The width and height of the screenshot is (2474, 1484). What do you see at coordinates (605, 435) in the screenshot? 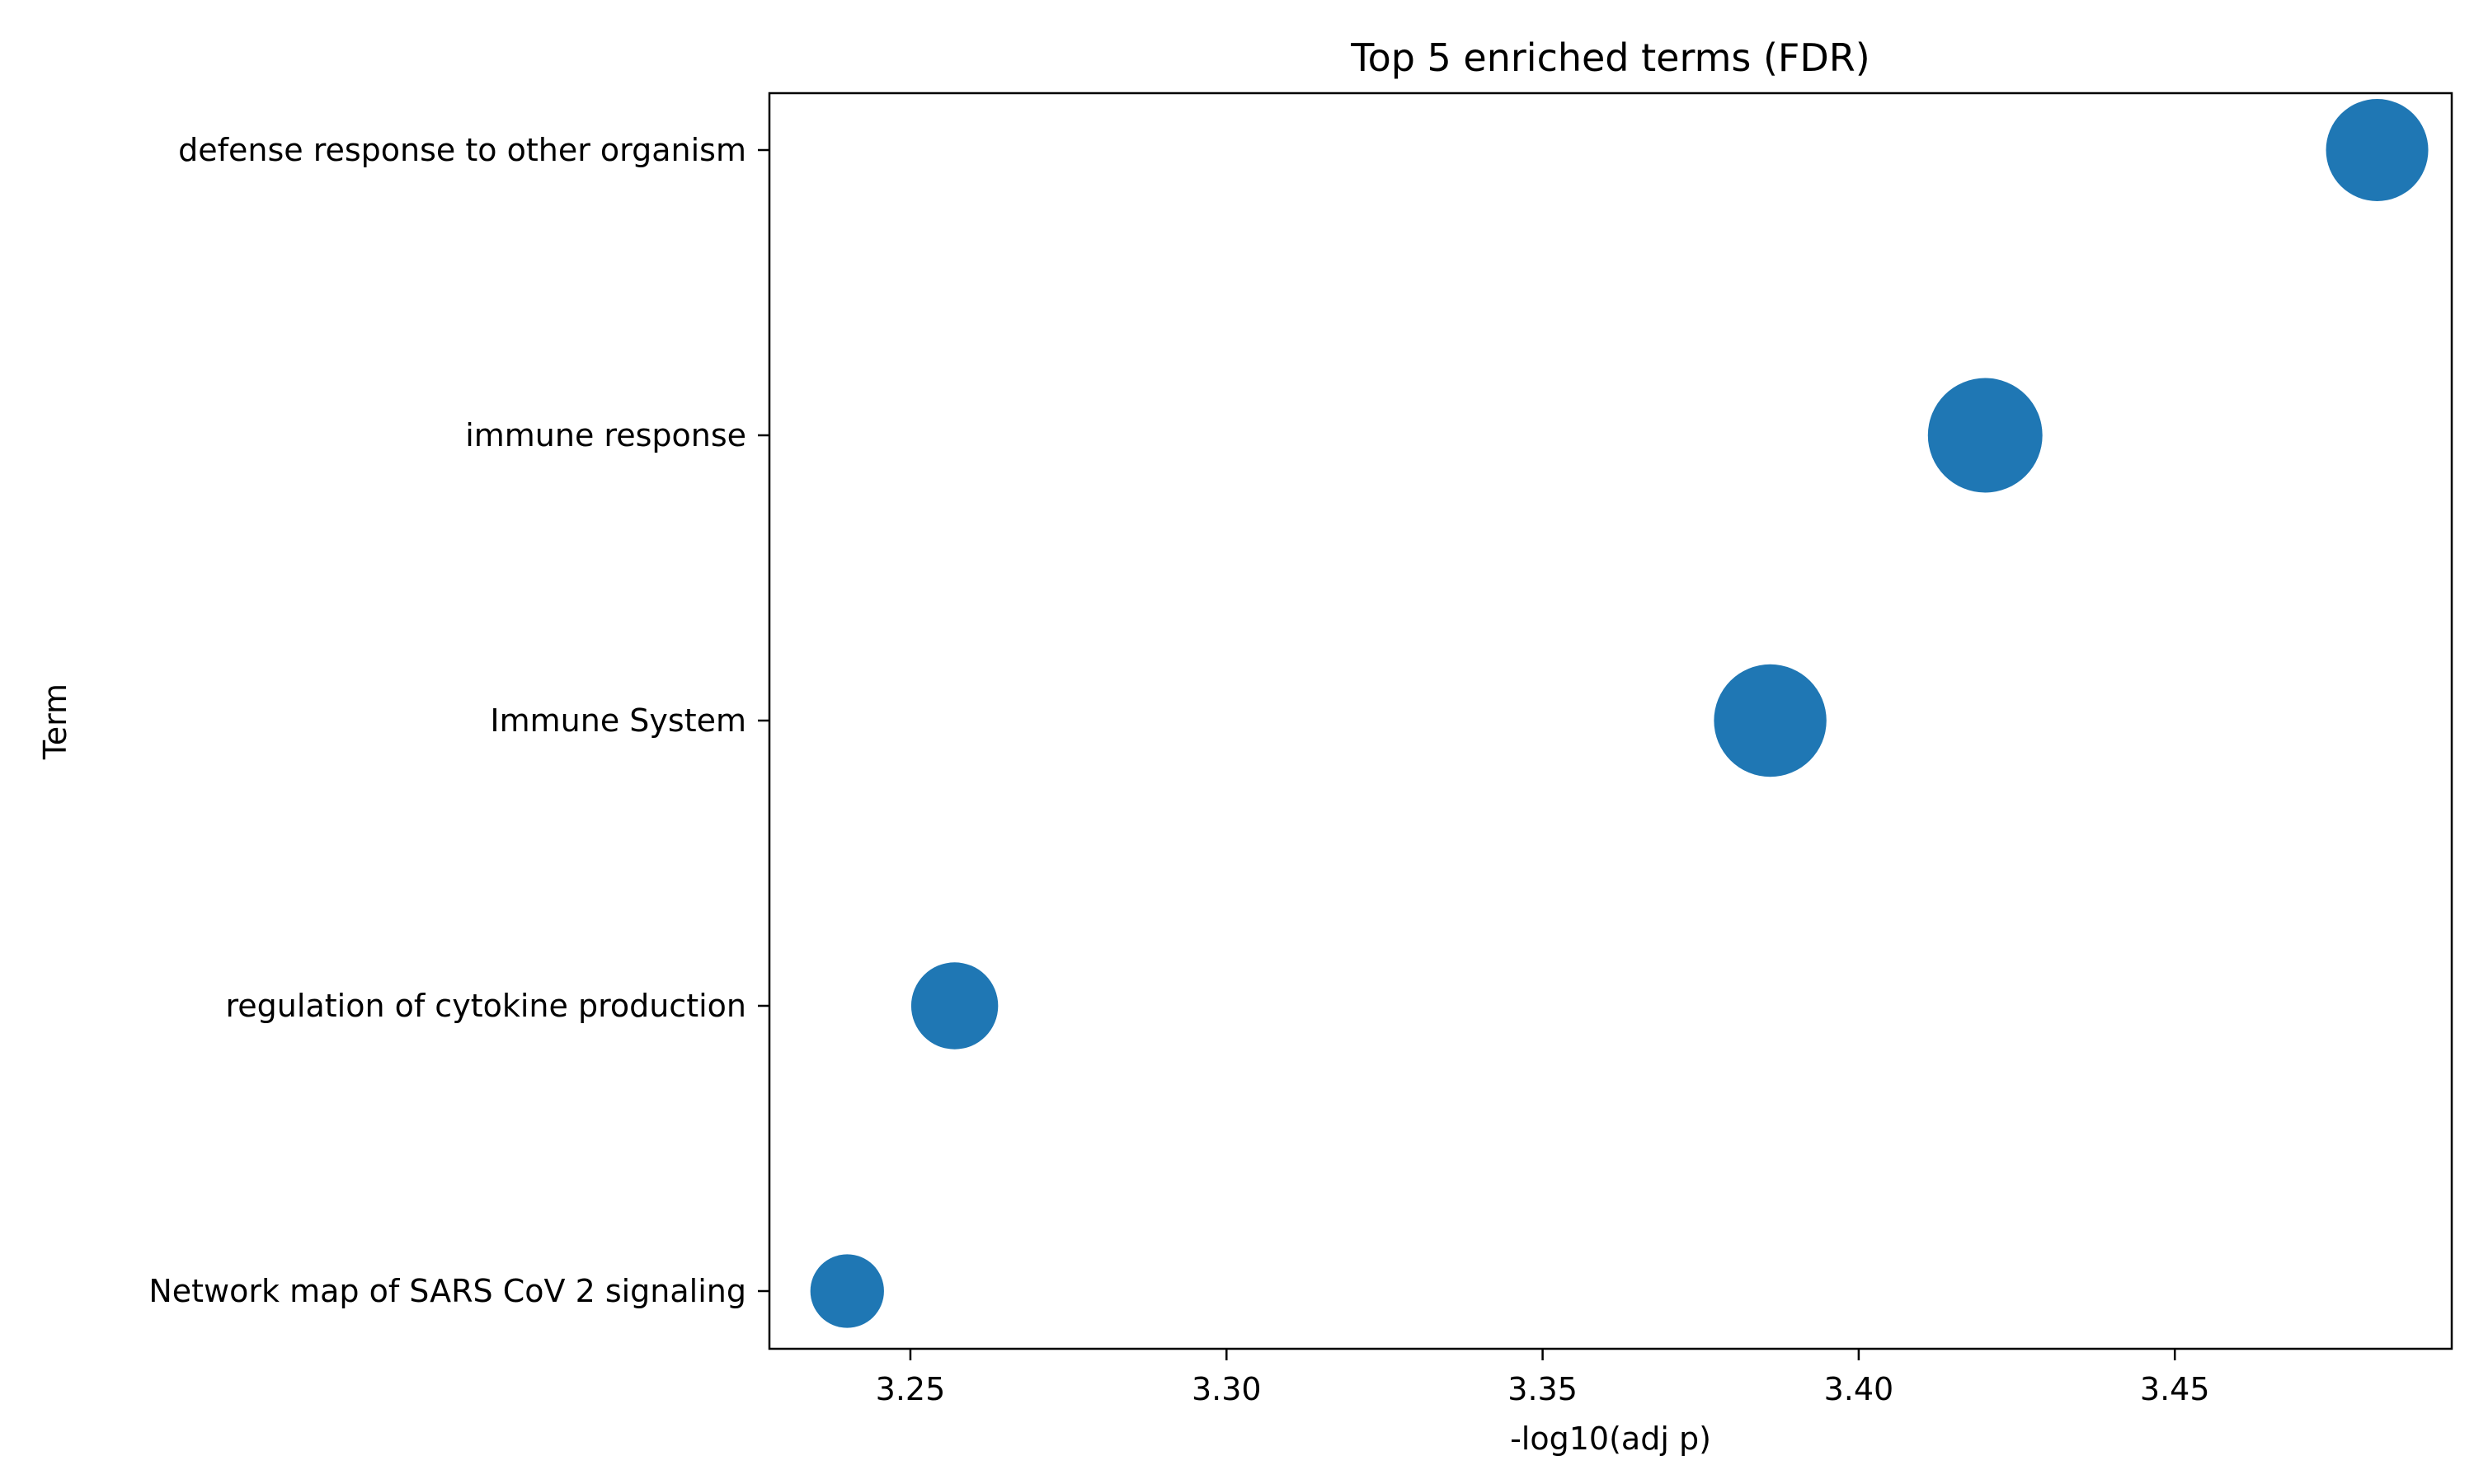
I see `y-tick-label: immune response` at bounding box center [605, 435].